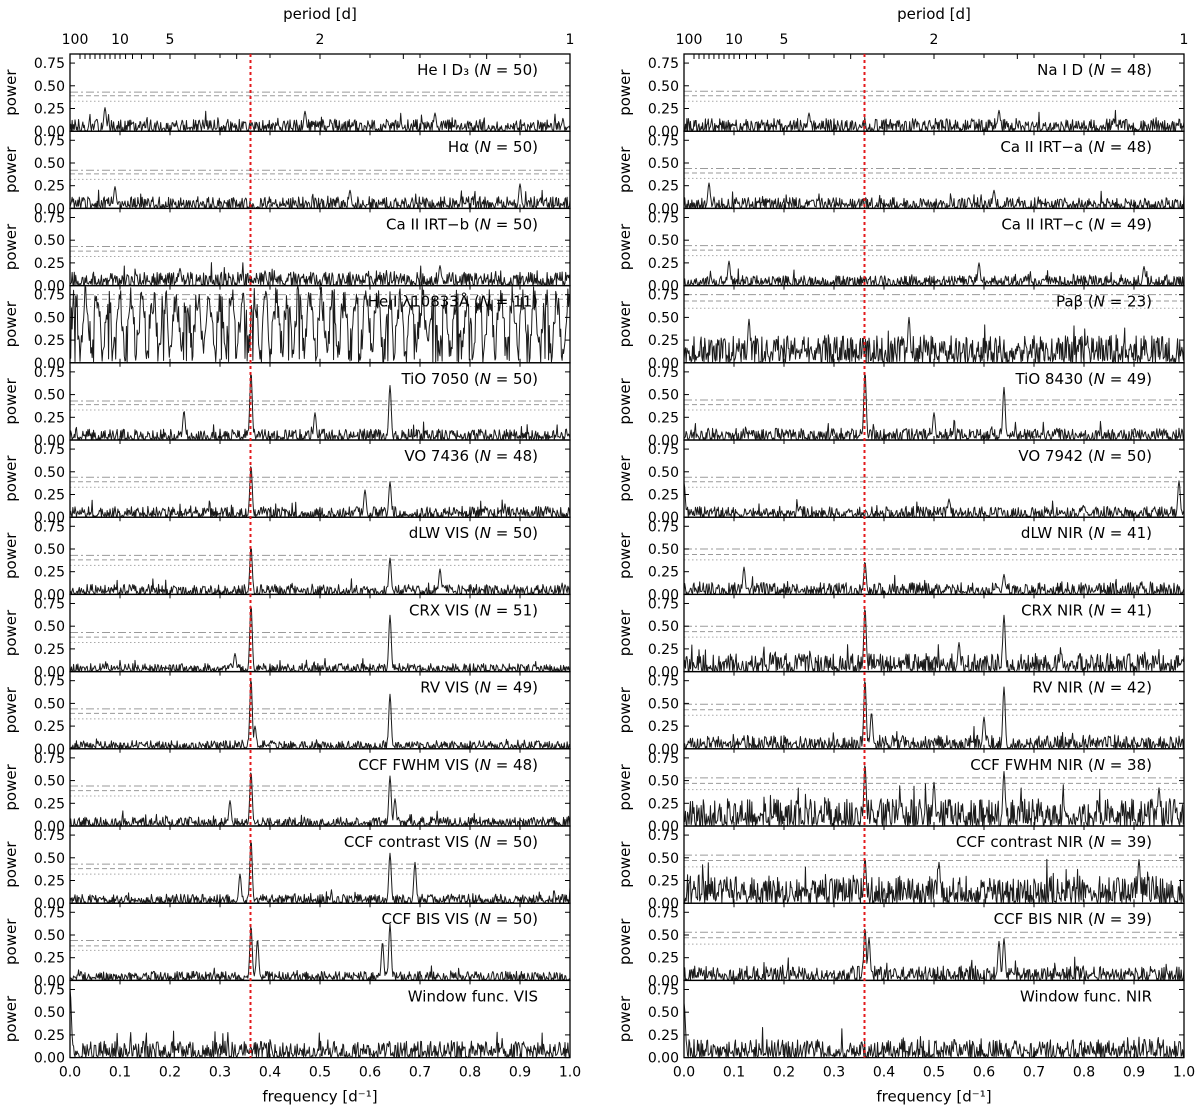  I want to click on panel-title: CCF contrast VIS (N = 50), so click(441, 842).